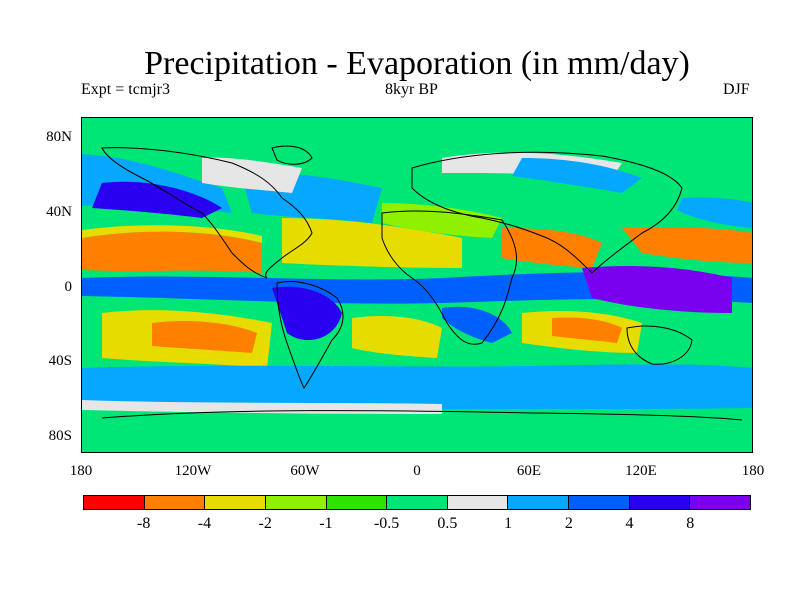  Describe the element at coordinates (417, 387) in the screenshot. I see `southern-ocean-wet` at that location.